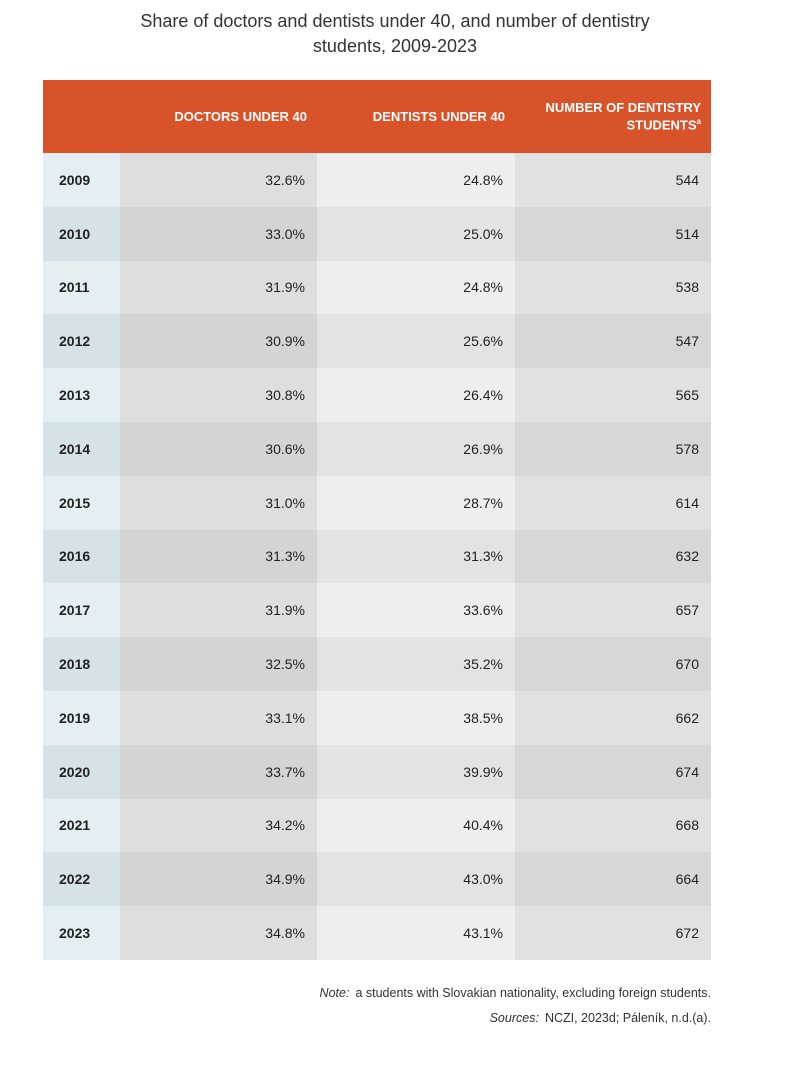  I want to click on table-cell: 547, so click(613, 341).